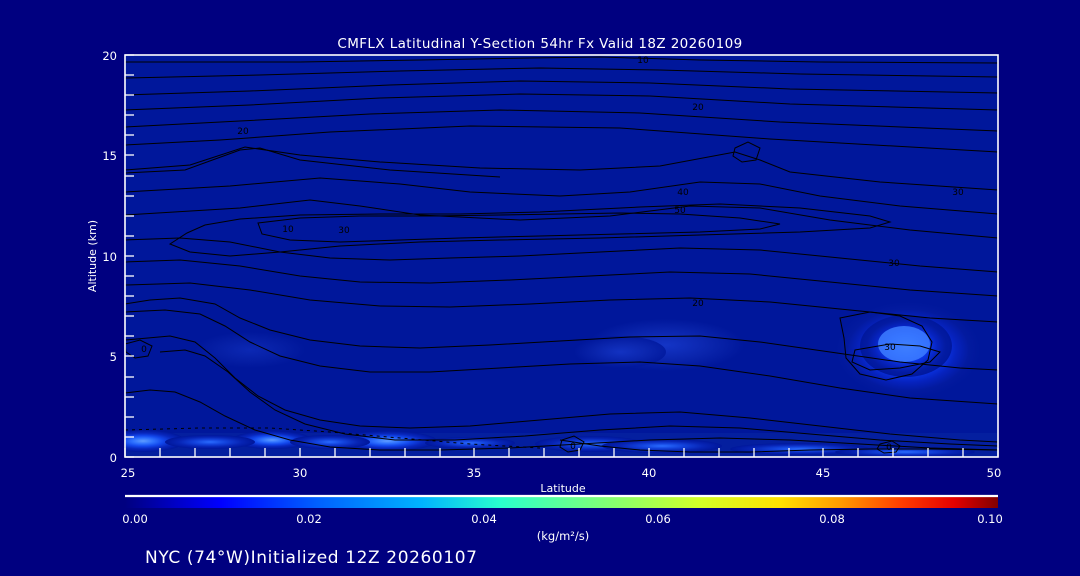  What do you see at coordinates (832, 519) in the screenshot?
I see `colorbar-tick-label: 0.08` at bounding box center [832, 519].